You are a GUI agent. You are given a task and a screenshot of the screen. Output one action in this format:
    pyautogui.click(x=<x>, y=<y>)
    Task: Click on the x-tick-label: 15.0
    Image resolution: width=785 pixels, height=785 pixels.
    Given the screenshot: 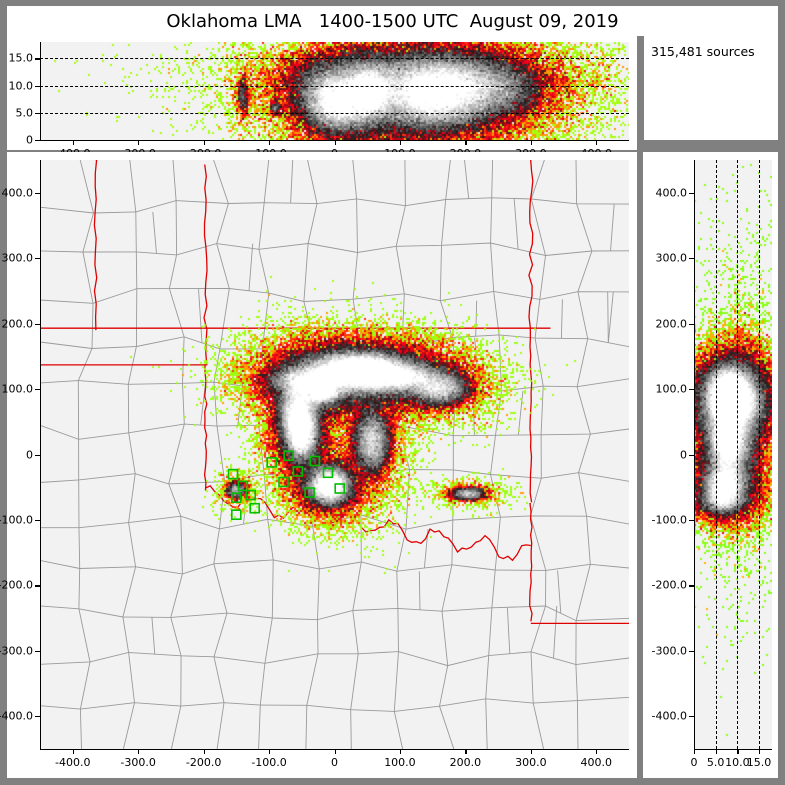 What is the action you would take?
    pyautogui.click(x=759, y=762)
    